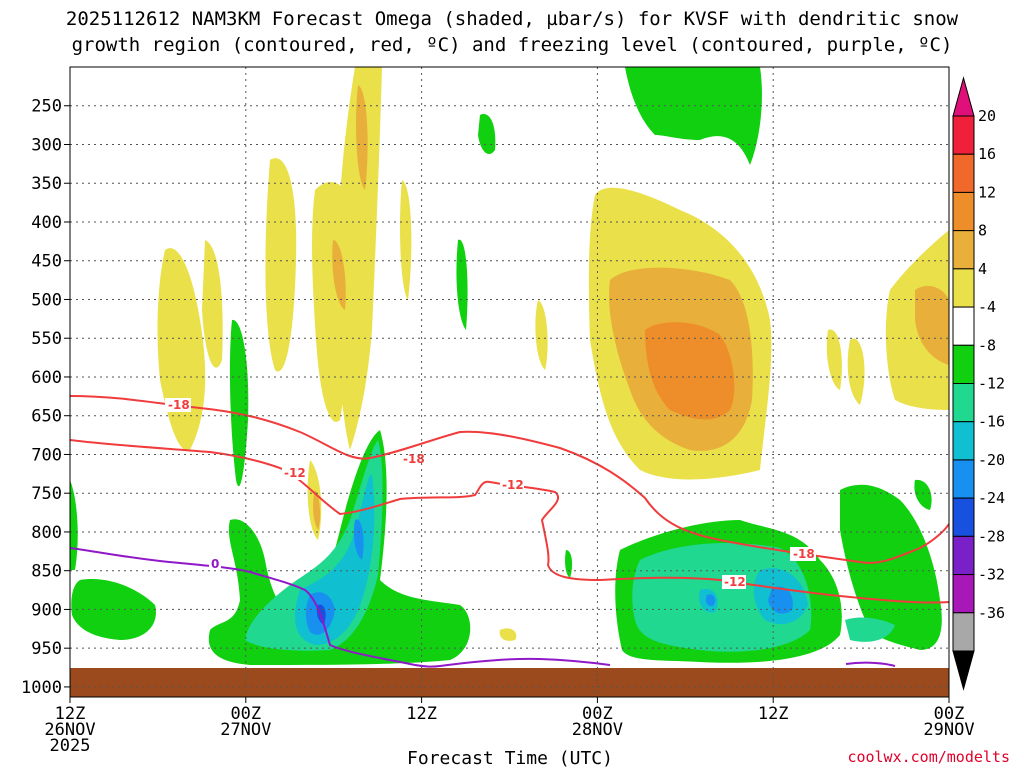 This screenshot has width=1024, height=768. I want to click on contour-label-freezing: 0, so click(215, 564).